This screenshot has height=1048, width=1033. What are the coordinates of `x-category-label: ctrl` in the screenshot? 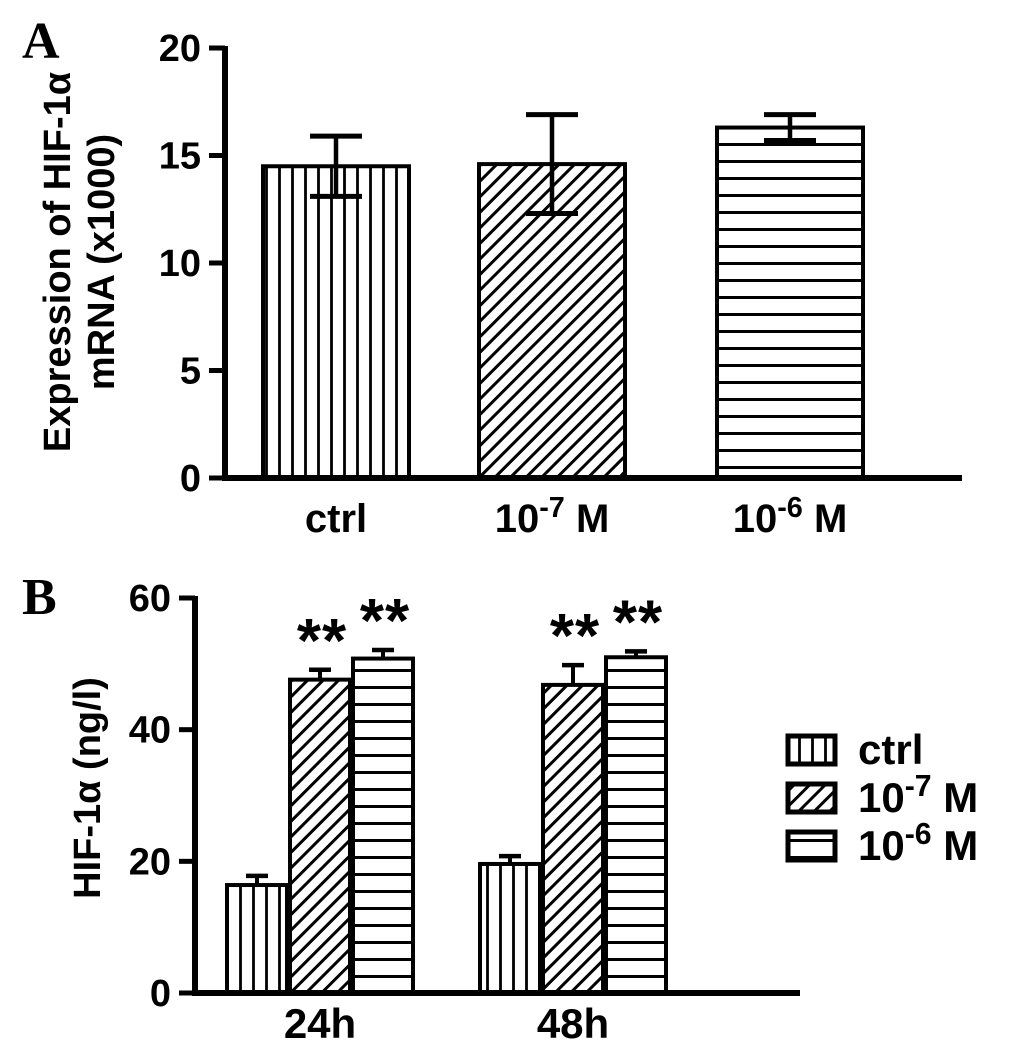 It's located at (336, 519).